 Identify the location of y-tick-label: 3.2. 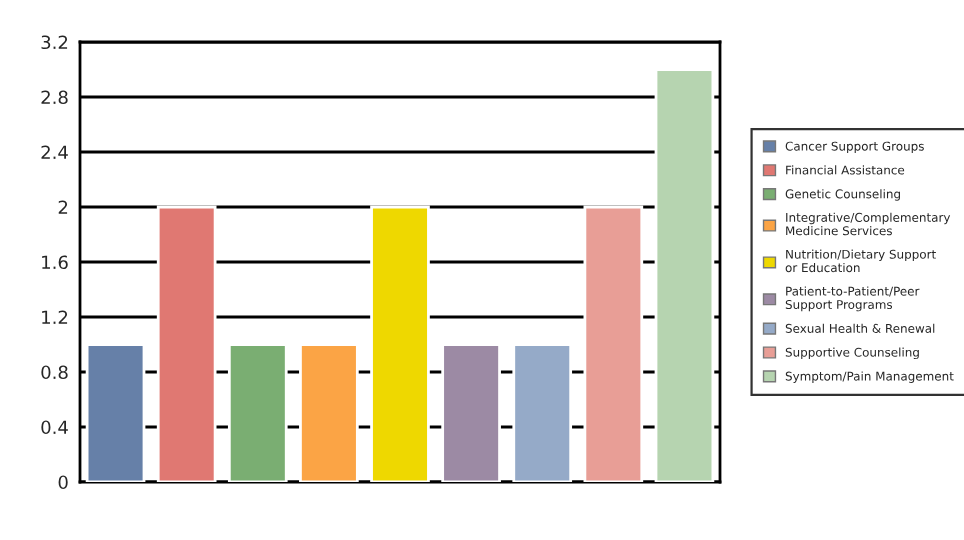
(54, 42).